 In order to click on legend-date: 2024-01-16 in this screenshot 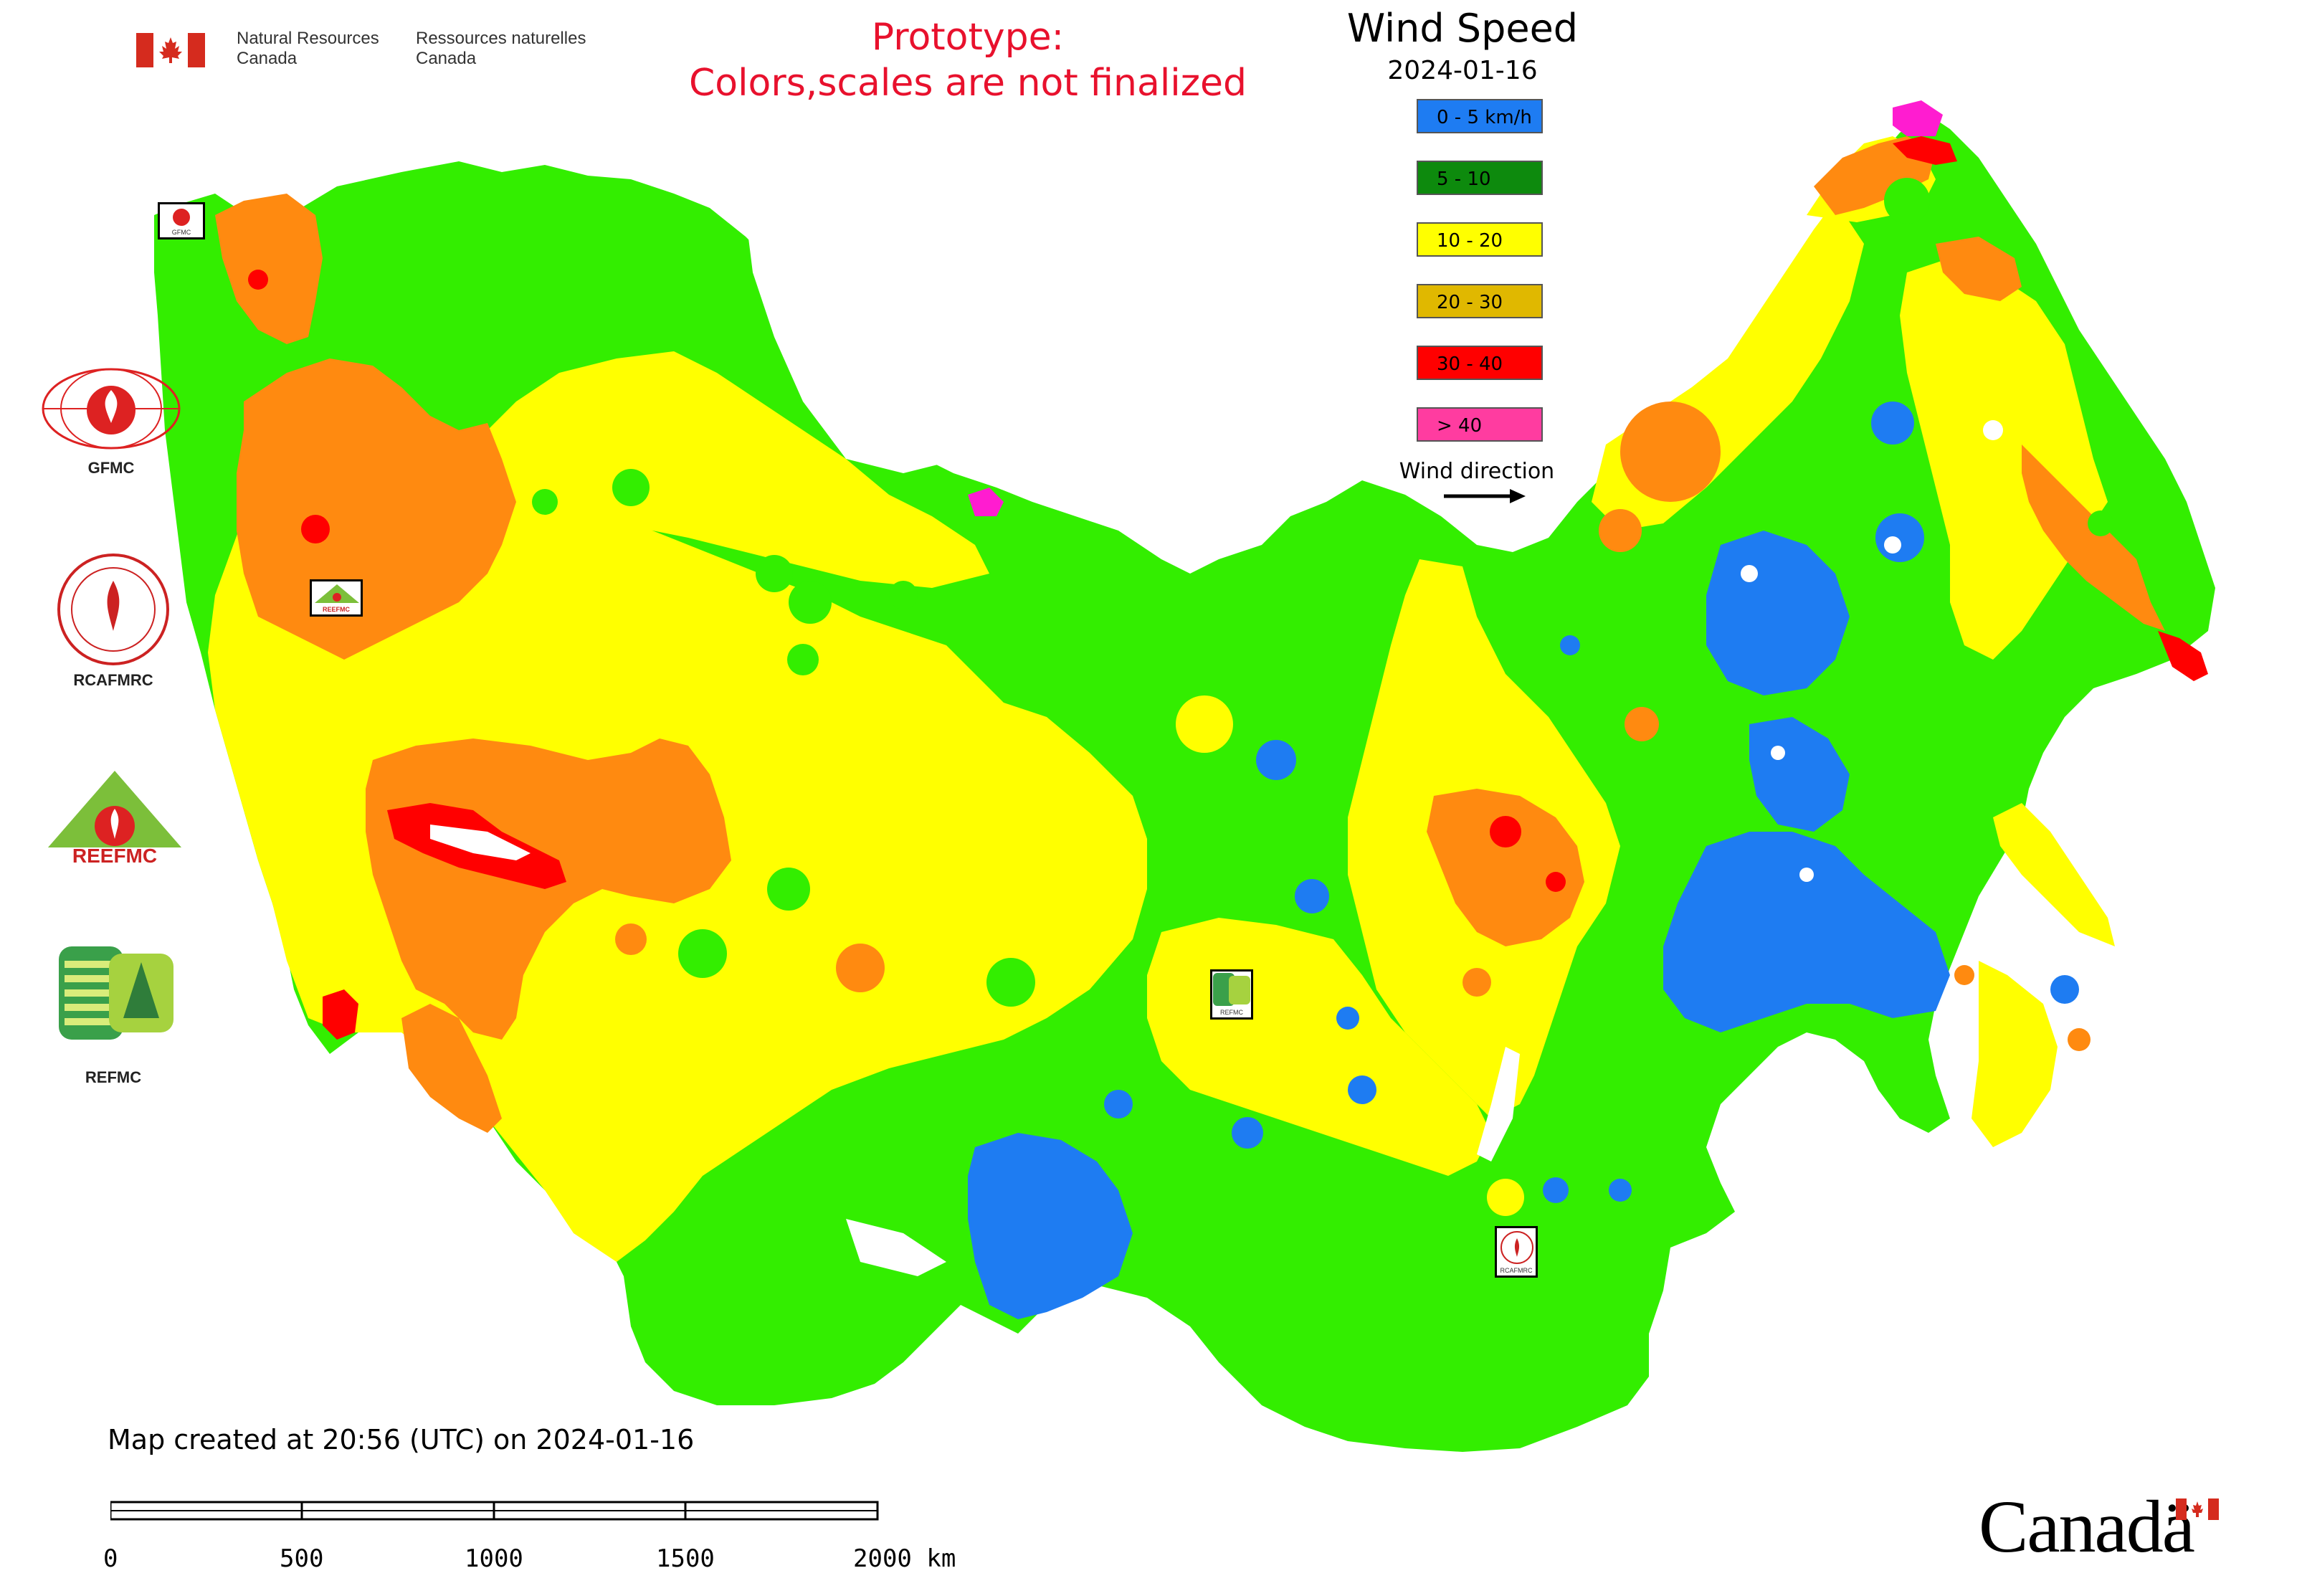, I will do `click(1462, 70)`.